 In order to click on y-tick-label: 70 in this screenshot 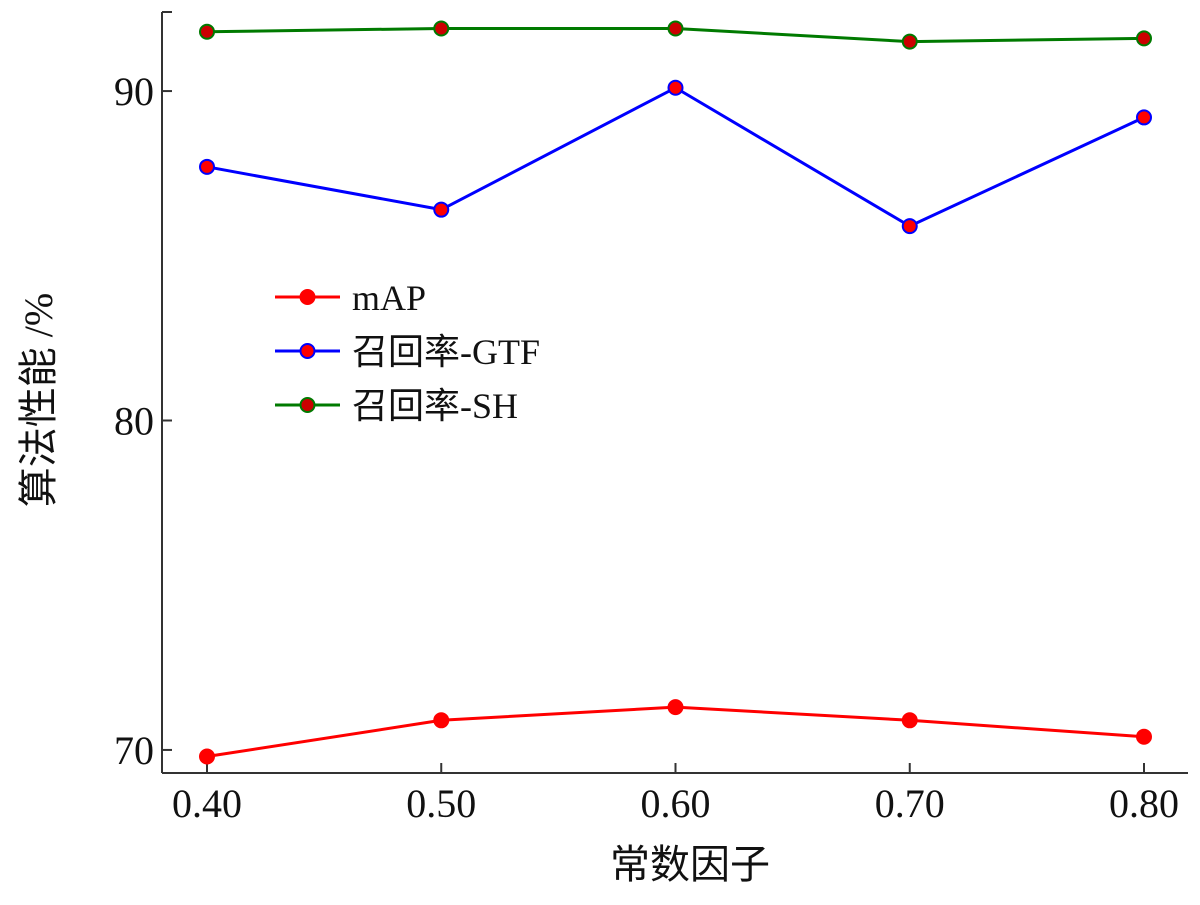, I will do `click(134, 750)`.